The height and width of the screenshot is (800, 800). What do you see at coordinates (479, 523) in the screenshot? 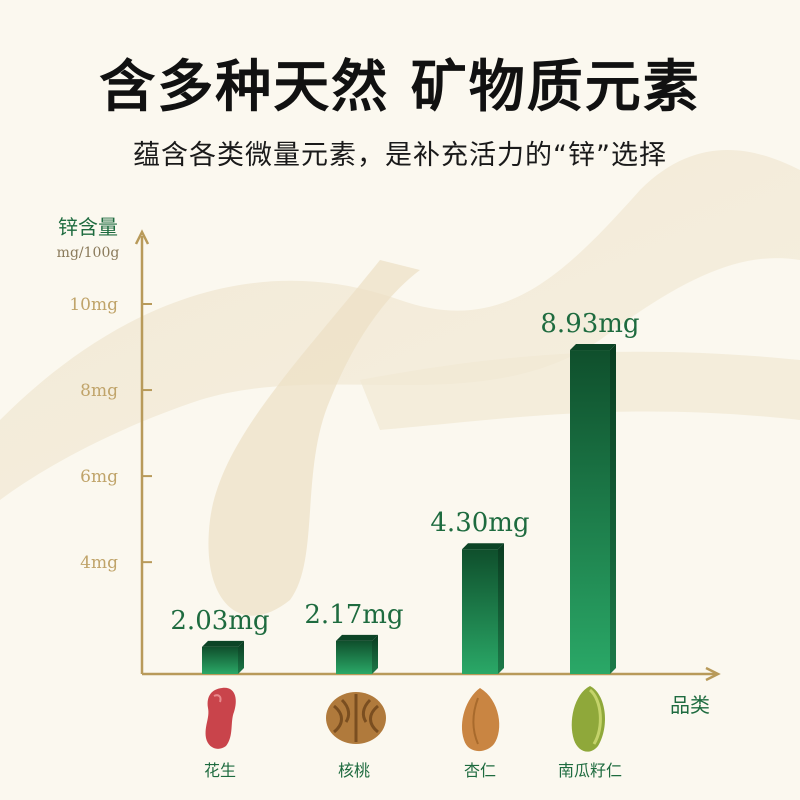
I see `data-label: 4.30mg` at bounding box center [479, 523].